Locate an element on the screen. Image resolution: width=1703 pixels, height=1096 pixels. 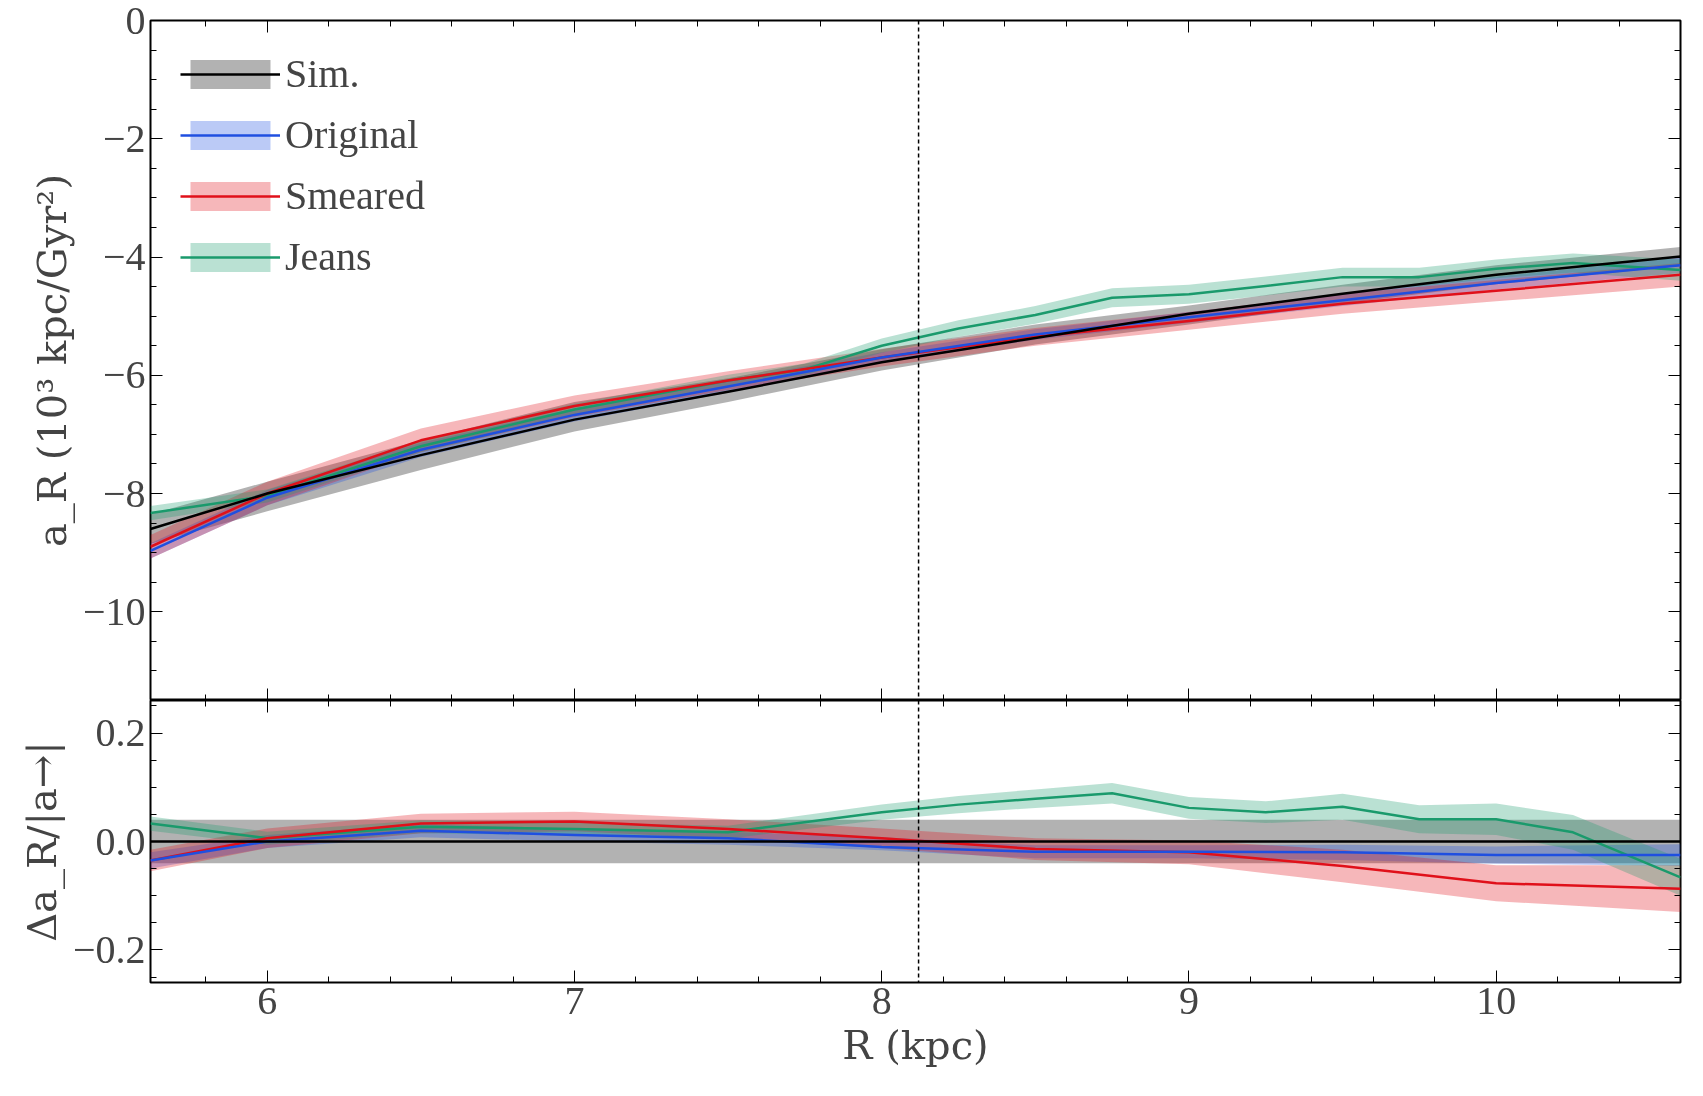
y-tick-label: −2 is located at coordinates (124, 138).